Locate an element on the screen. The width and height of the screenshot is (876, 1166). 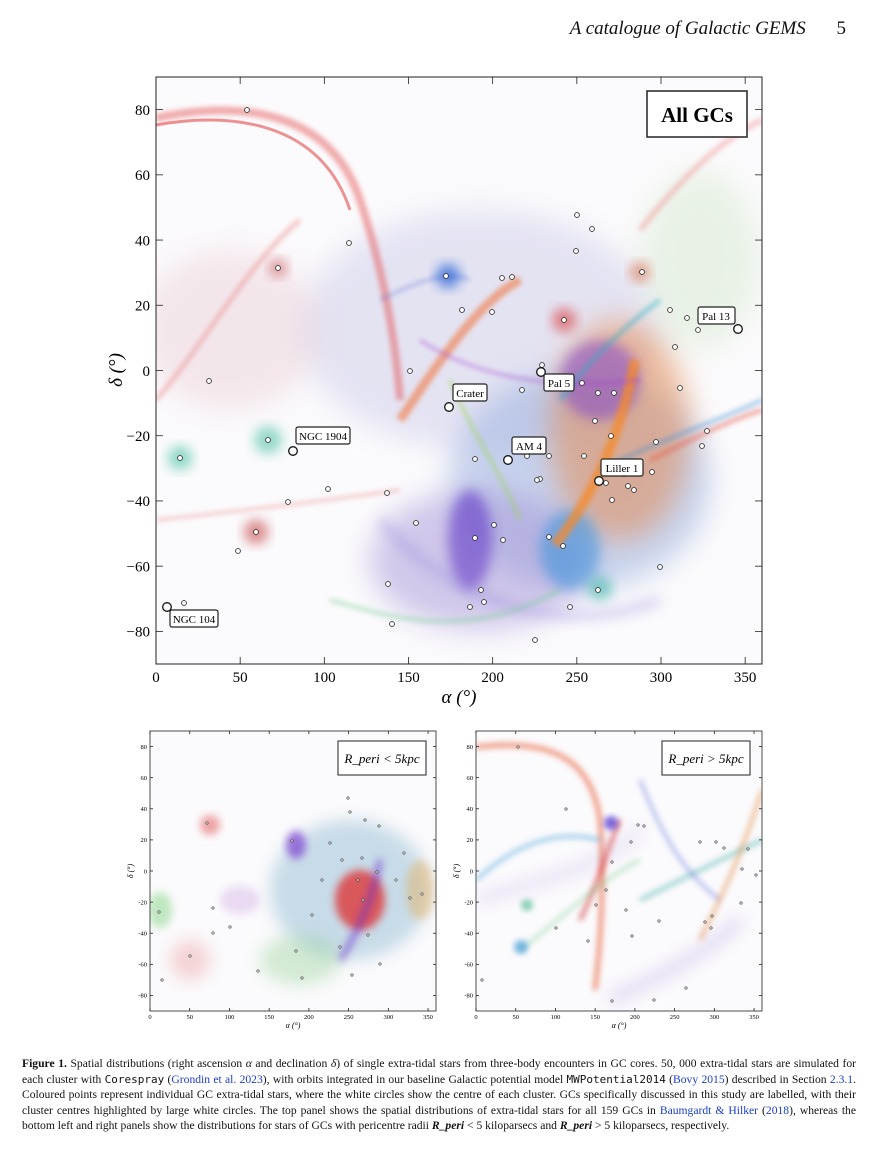
top-x-tick-label: 100 is located at coordinates (324, 678).